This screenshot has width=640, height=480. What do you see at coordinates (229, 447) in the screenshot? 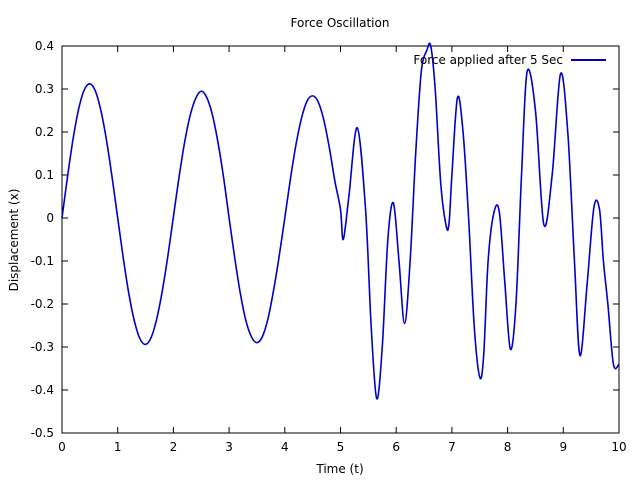
I see `x-tick-label: 3` at bounding box center [229, 447].